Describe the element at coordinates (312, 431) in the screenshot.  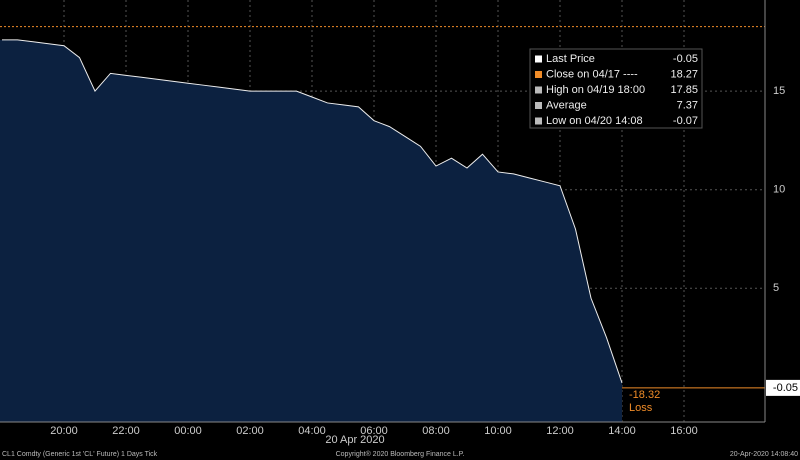
I see `x-tick-label: 04:00` at that location.